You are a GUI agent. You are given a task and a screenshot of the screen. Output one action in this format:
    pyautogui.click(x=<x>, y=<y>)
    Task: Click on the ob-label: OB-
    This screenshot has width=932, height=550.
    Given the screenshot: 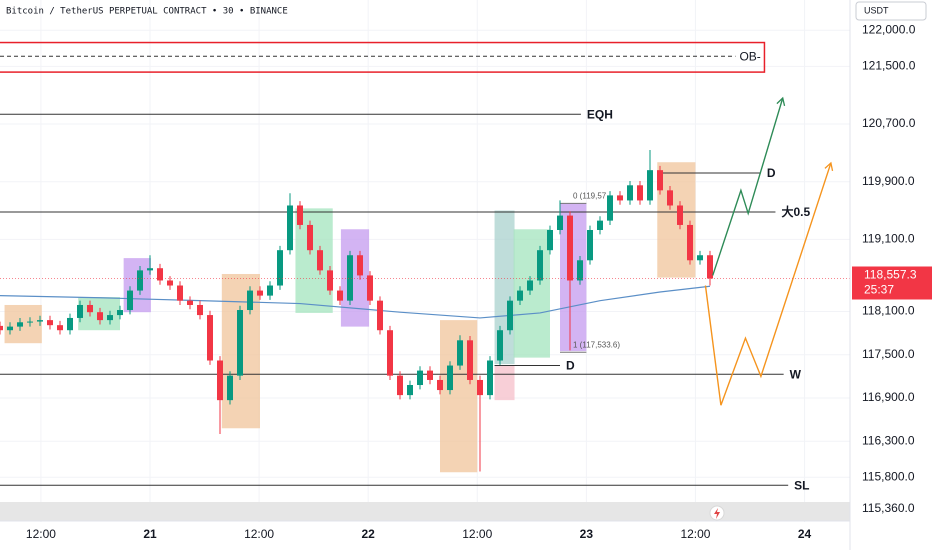 What is the action you would take?
    pyautogui.click(x=749, y=56)
    